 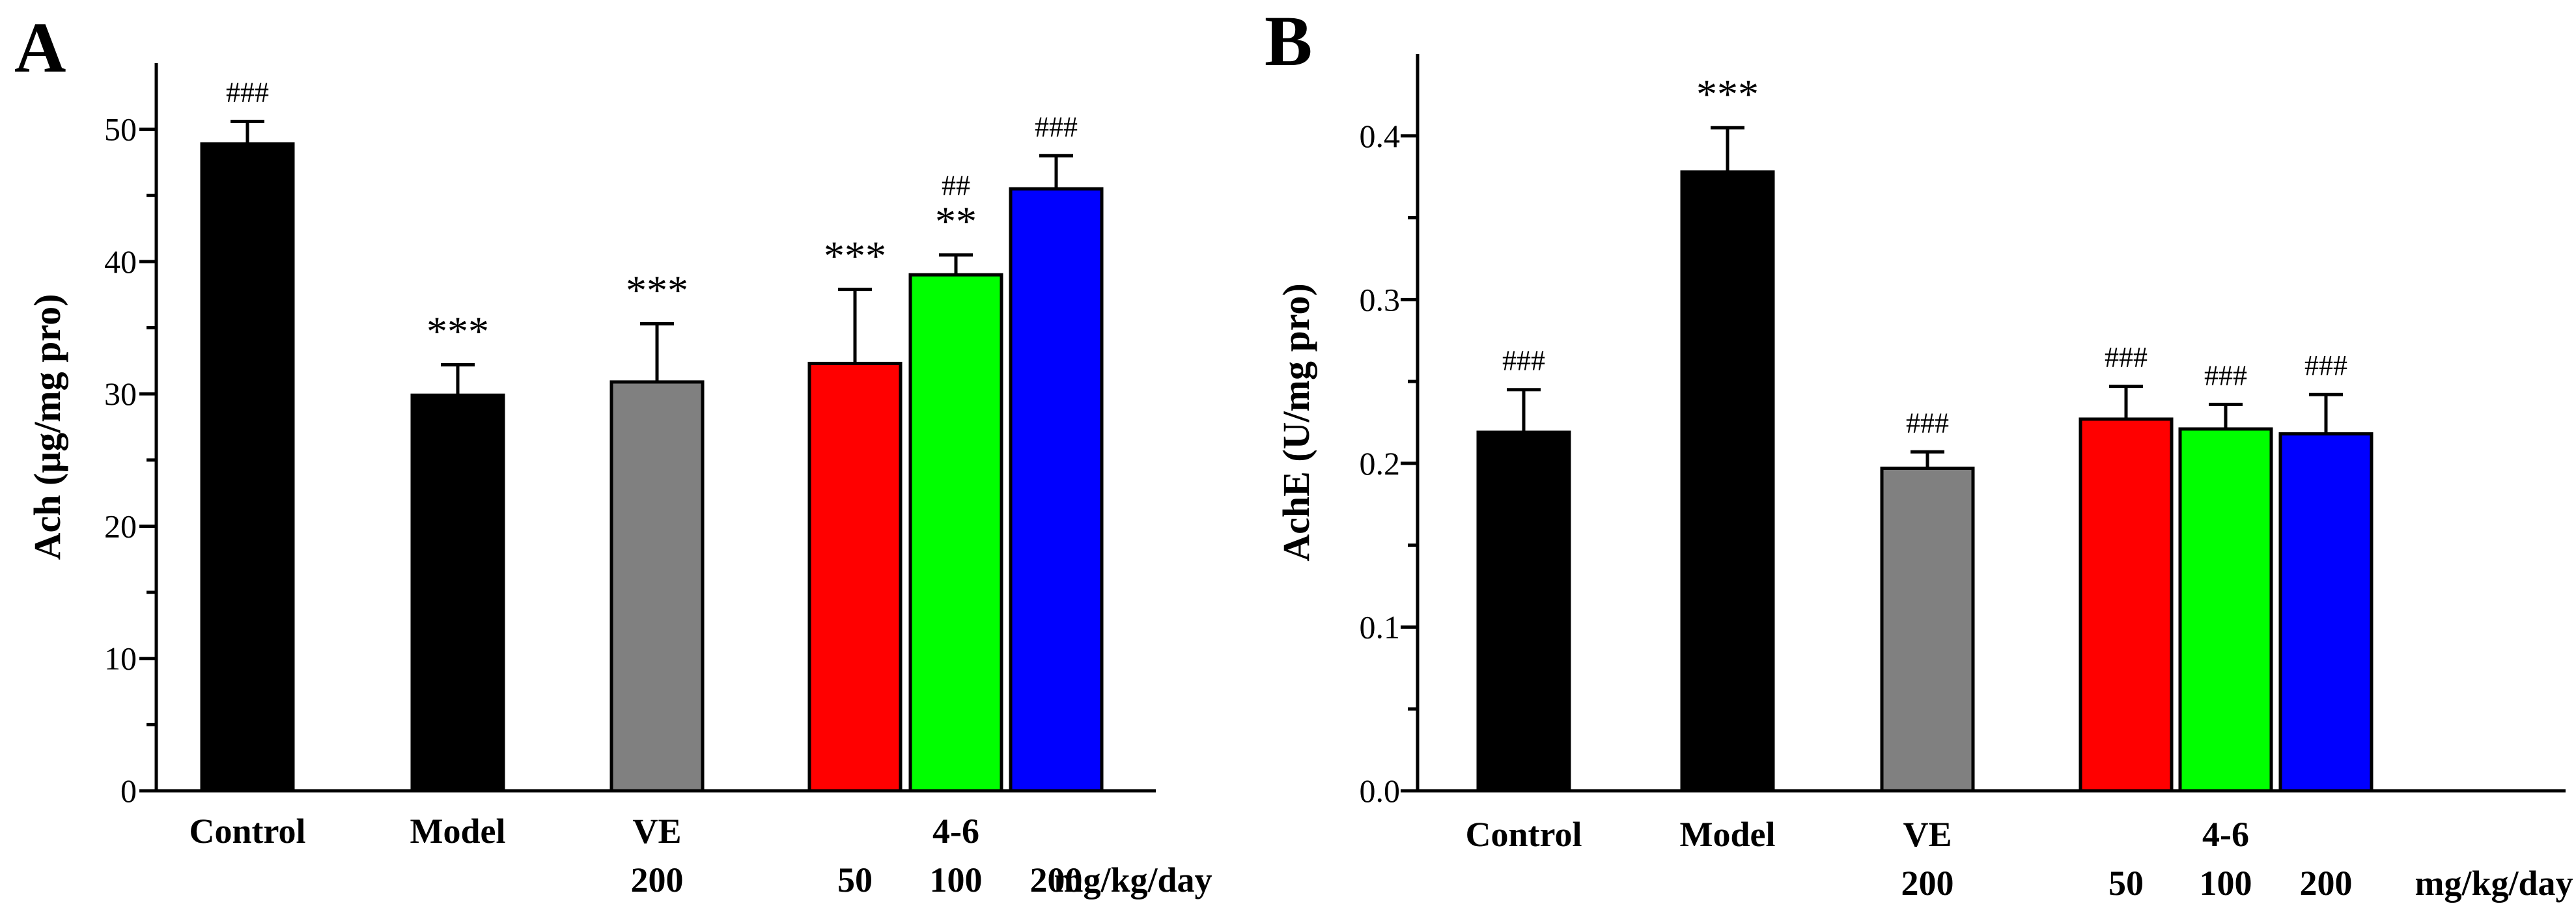 What do you see at coordinates (2226, 375) in the screenshot?
I see `significance-hash-4: ###` at bounding box center [2226, 375].